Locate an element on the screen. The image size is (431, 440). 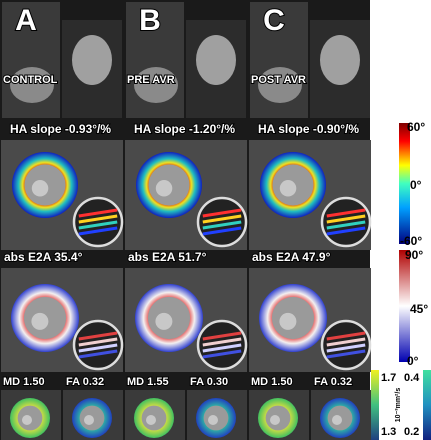
md-unit: 10⁻³mm²/s is located at coordinates (398, 405).